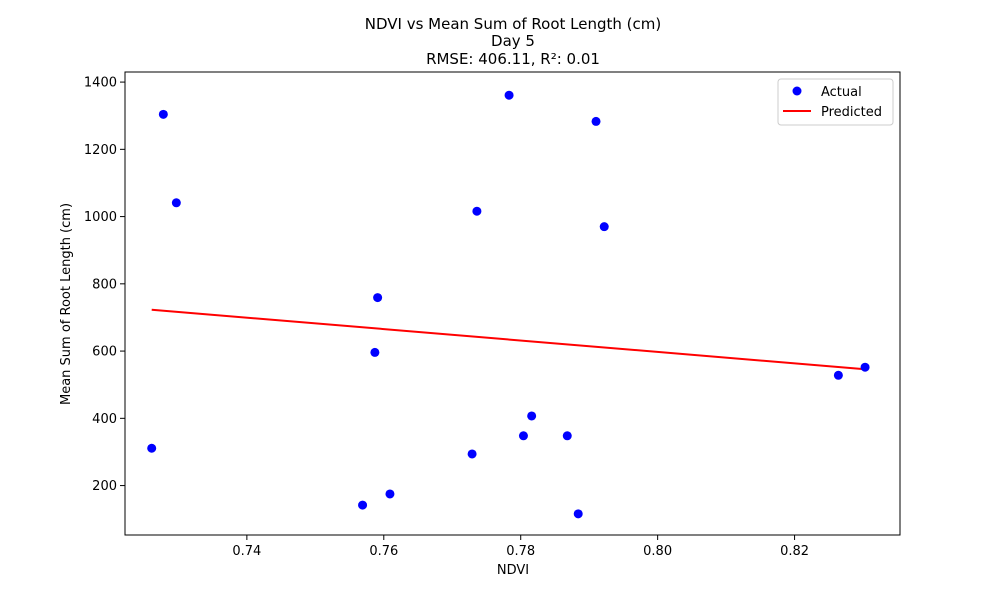  I want to click on legend-marker-actual, so click(797, 91).